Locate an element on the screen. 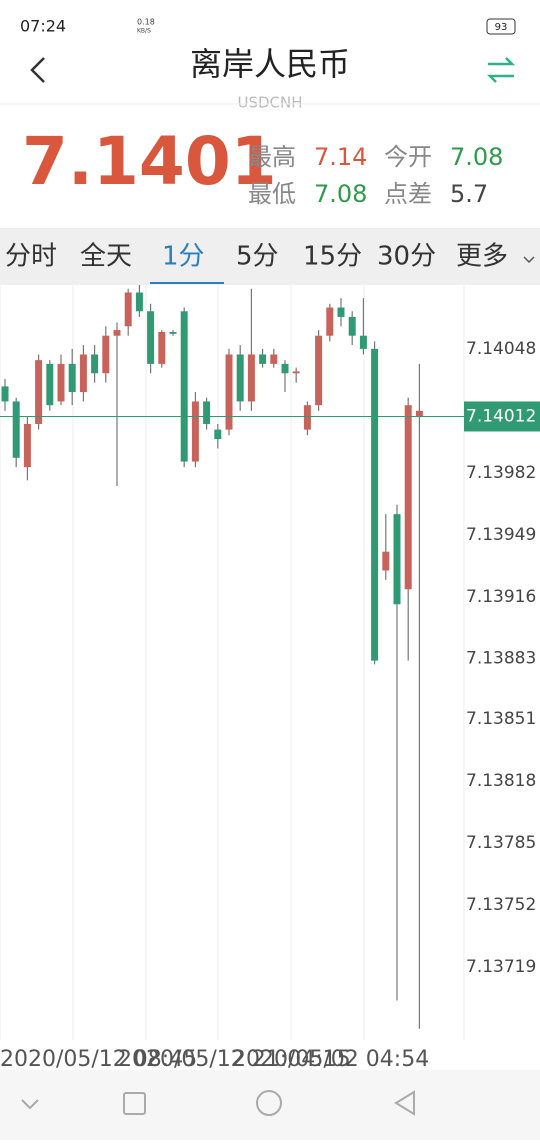  current-price-tag is located at coordinates (502, 416).